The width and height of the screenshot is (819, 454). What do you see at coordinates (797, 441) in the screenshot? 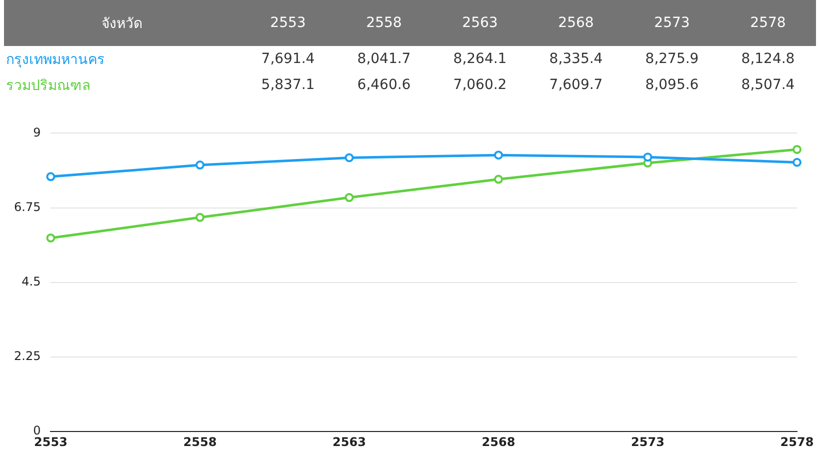
I see `x-tick-label: 2578` at bounding box center [797, 441].